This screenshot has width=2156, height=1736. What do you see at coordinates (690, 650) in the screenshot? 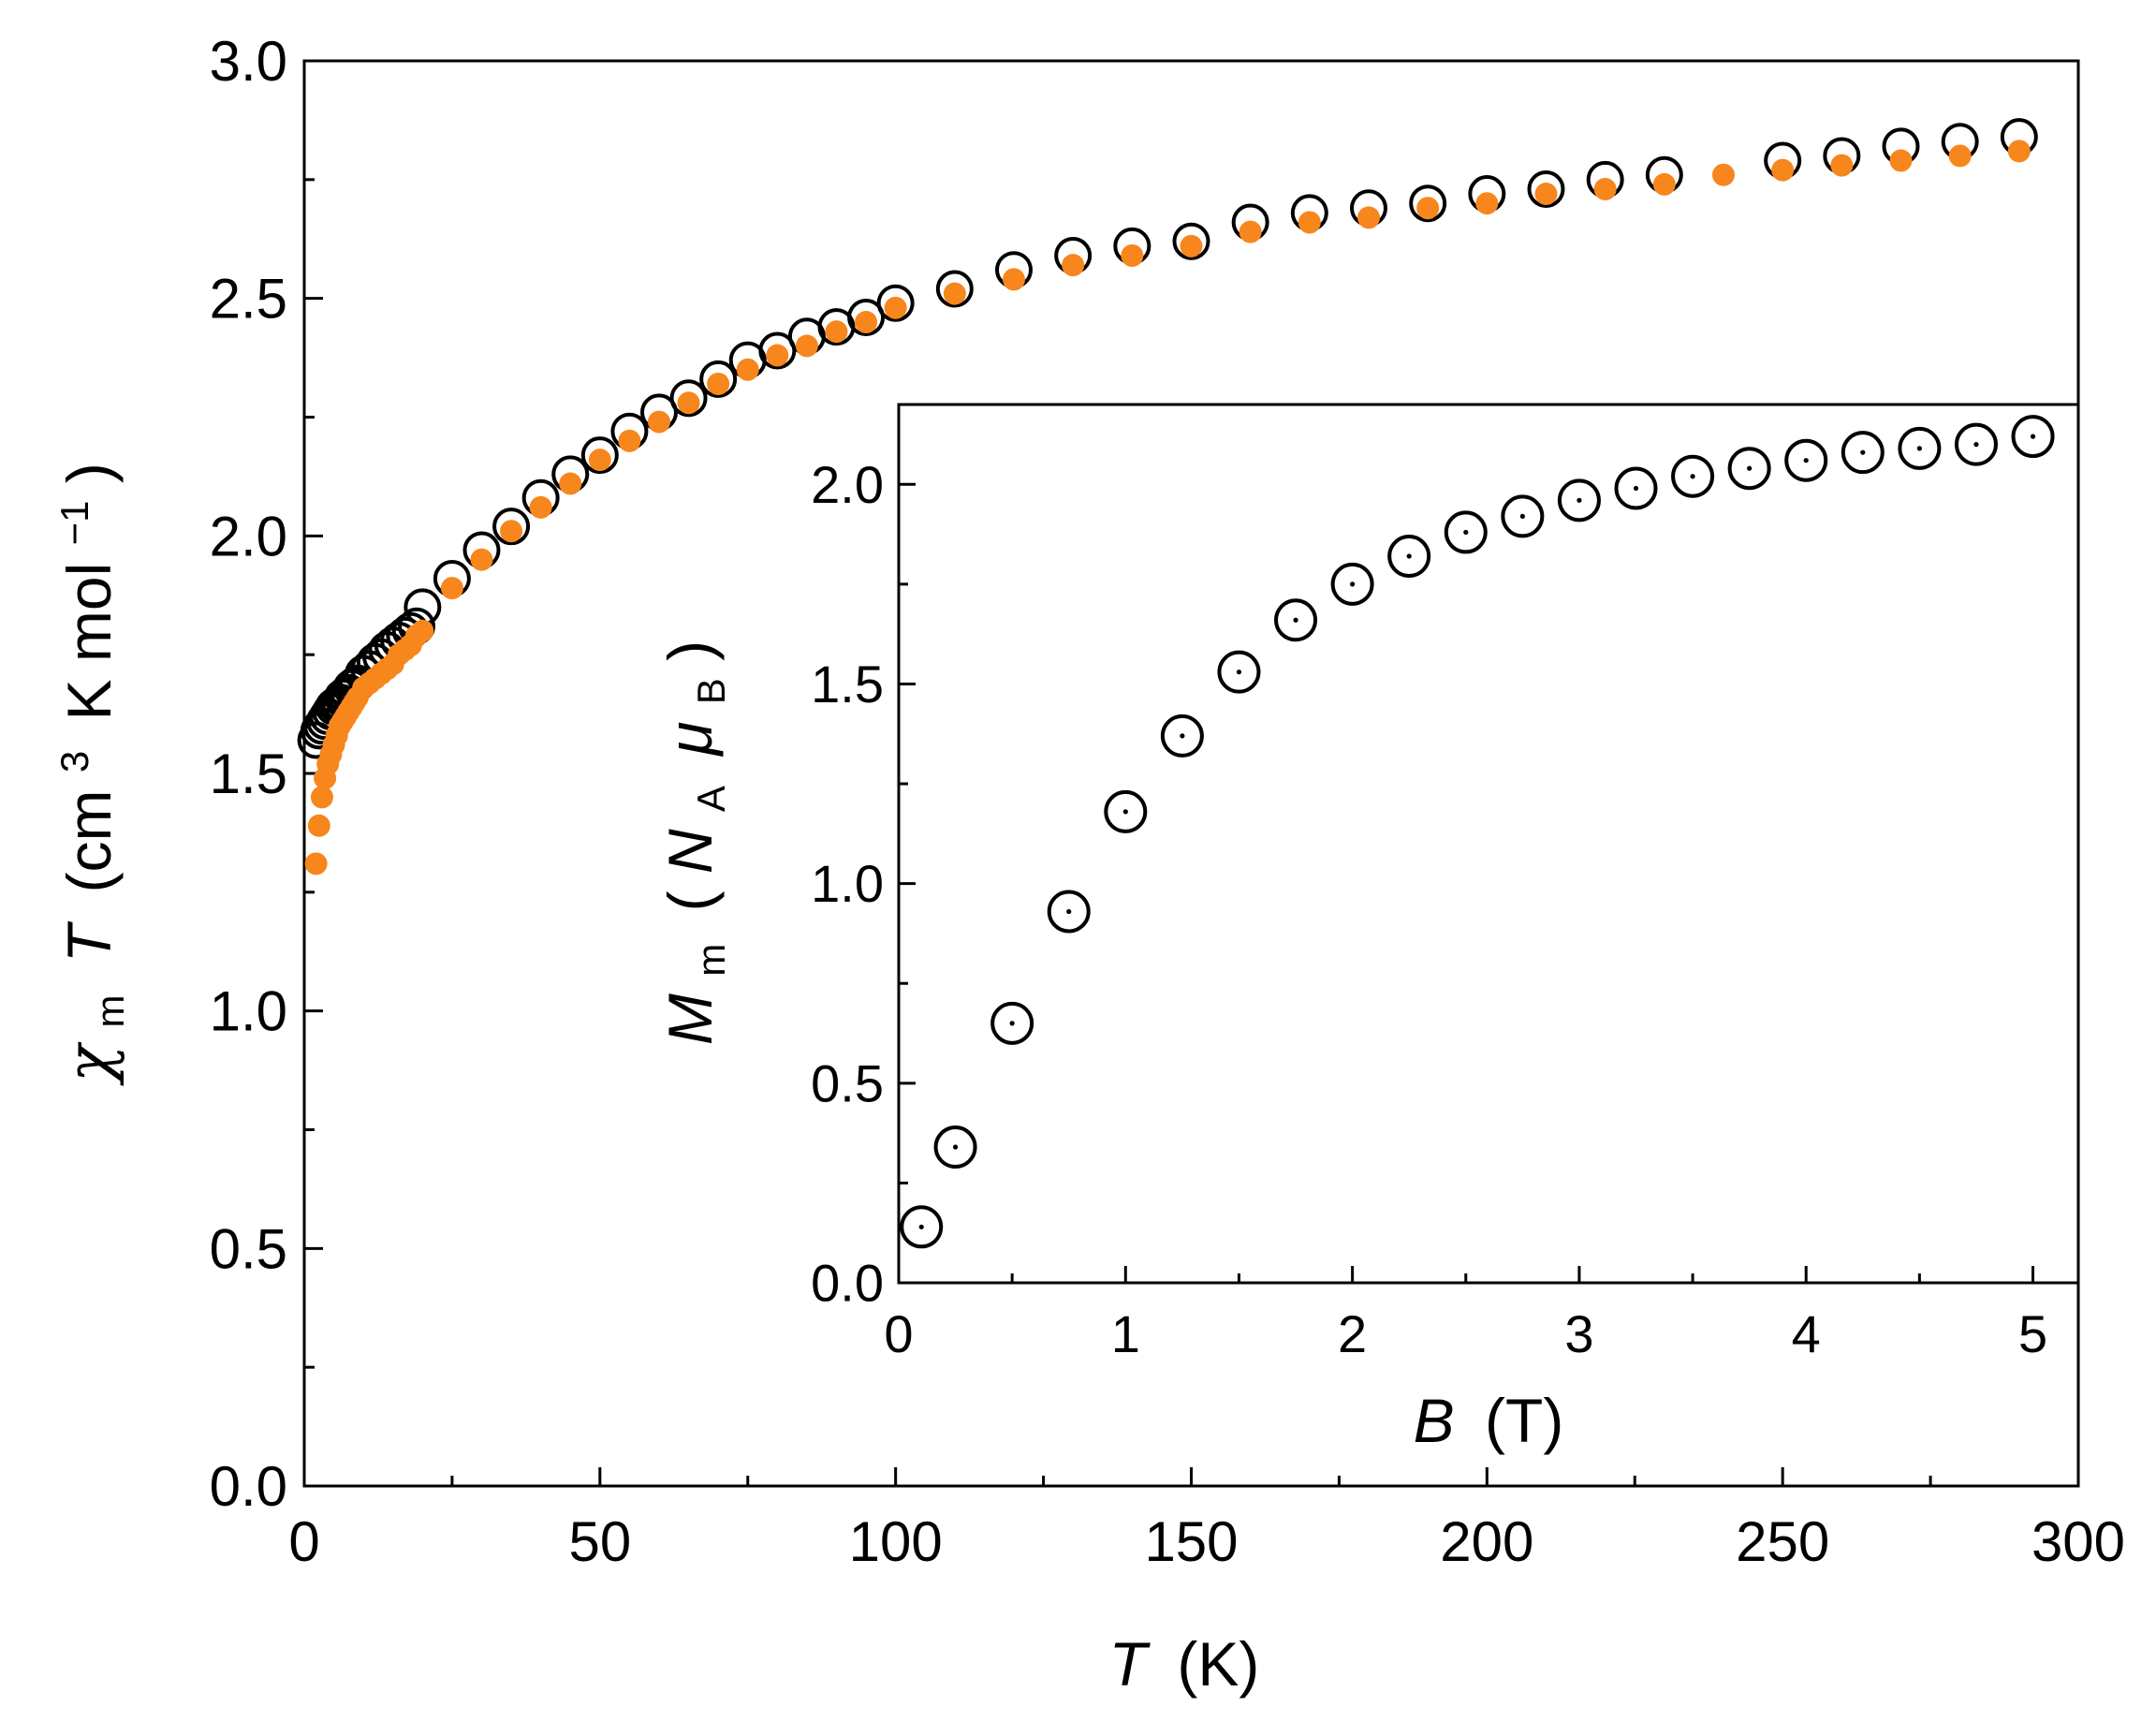
I see `inset-y-close: )` at bounding box center [690, 650].